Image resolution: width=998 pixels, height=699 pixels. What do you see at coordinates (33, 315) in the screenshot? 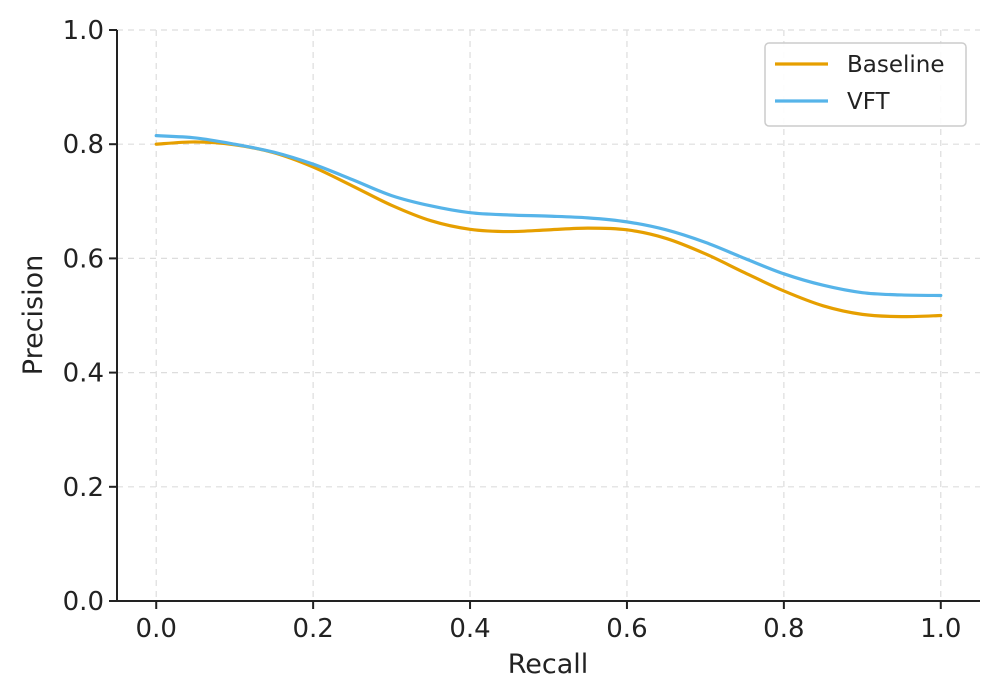
I see `y-axis-title: Precision` at bounding box center [33, 315].